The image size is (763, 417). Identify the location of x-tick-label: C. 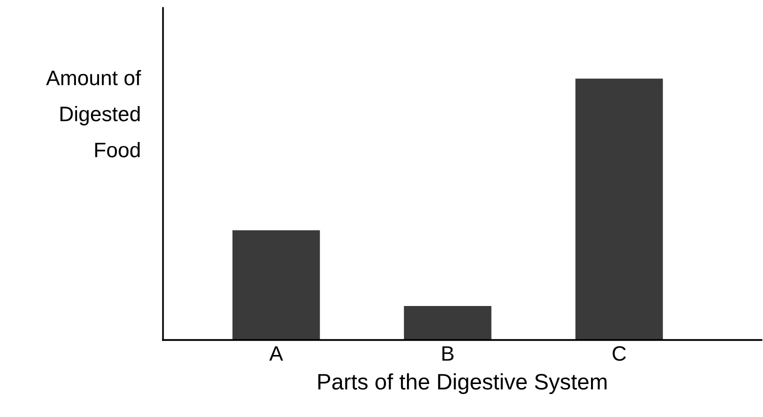
(619, 353).